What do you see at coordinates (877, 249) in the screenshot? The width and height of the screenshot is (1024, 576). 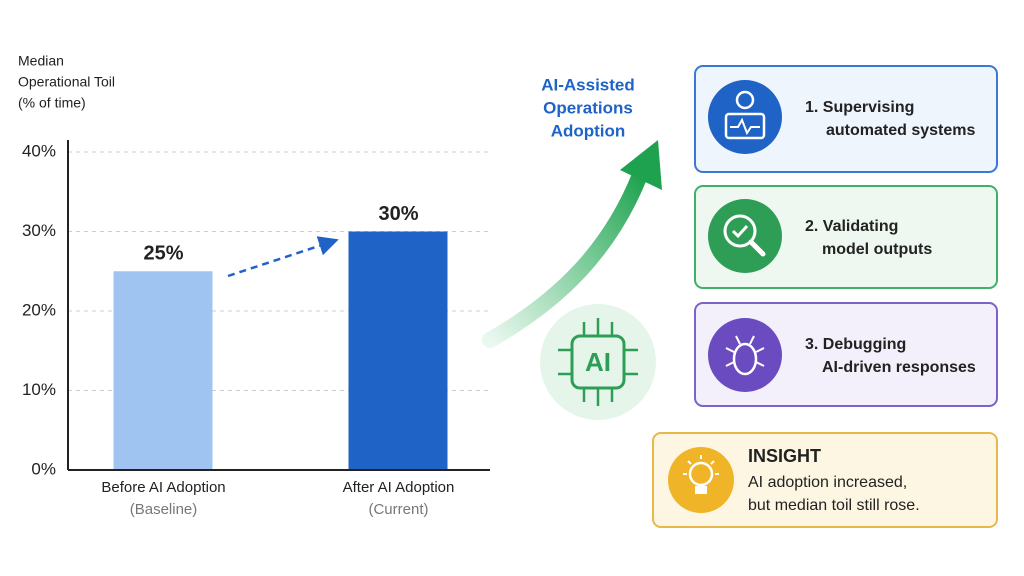 I see `card-text: model outputs` at bounding box center [877, 249].